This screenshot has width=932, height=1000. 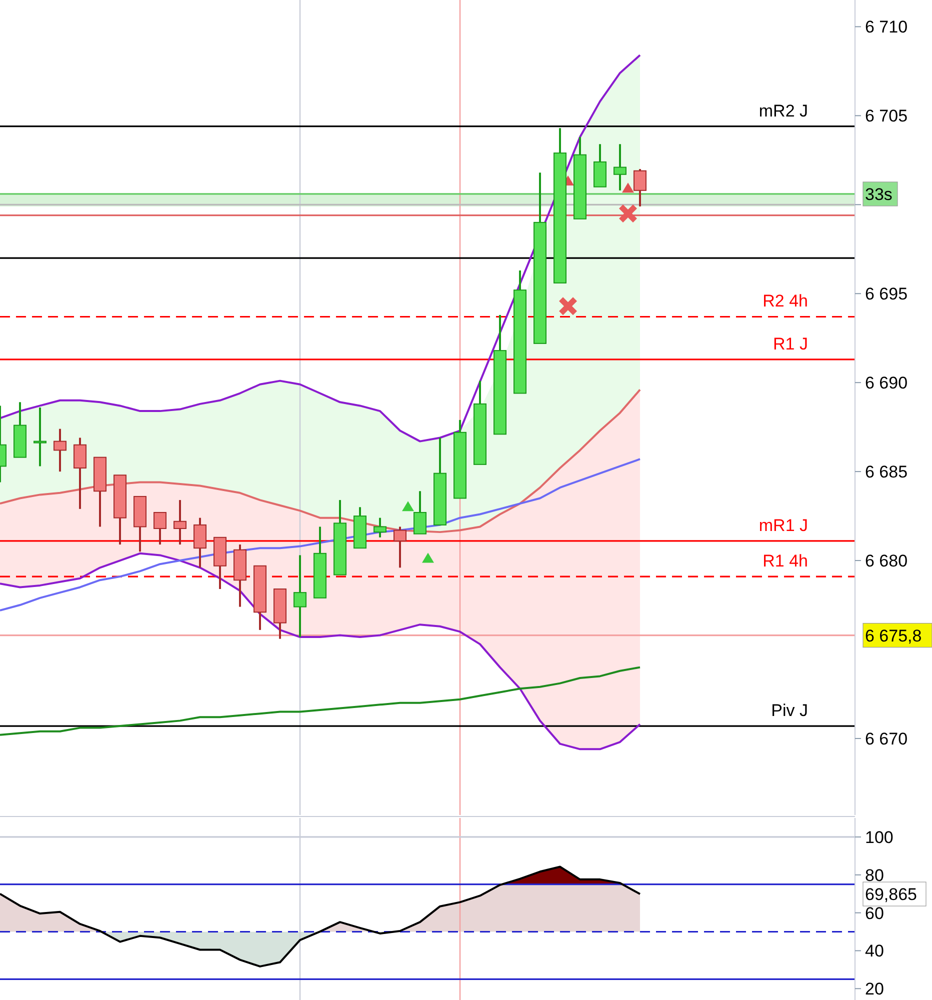 I want to click on y-tick-label: 40, so click(x=874, y=951).